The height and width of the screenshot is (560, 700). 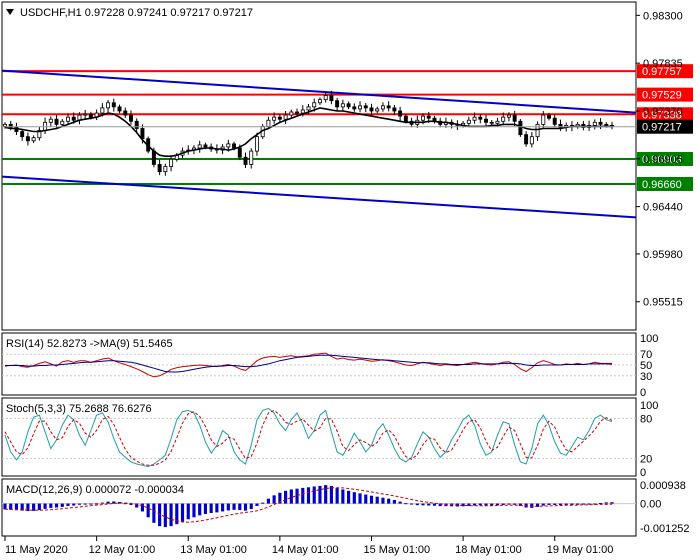 What do you see at coordinates (646, 377) in the screenshot?
I see `rsi-tick-label: 30` at bounding box center [646, 377].